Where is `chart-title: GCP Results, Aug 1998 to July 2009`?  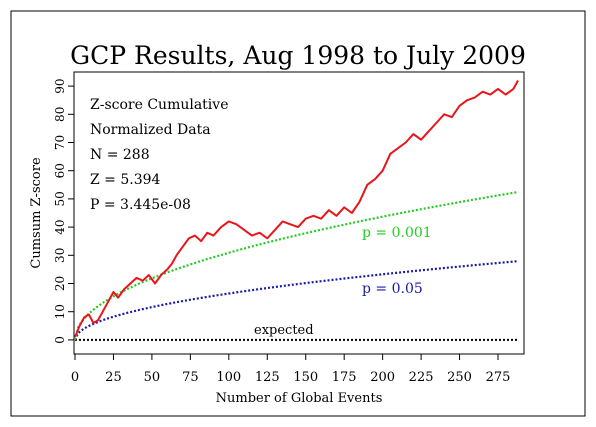
chart-title: GCP Results, Aug 1998 to July 2009 is located at coordinates (298, 55).